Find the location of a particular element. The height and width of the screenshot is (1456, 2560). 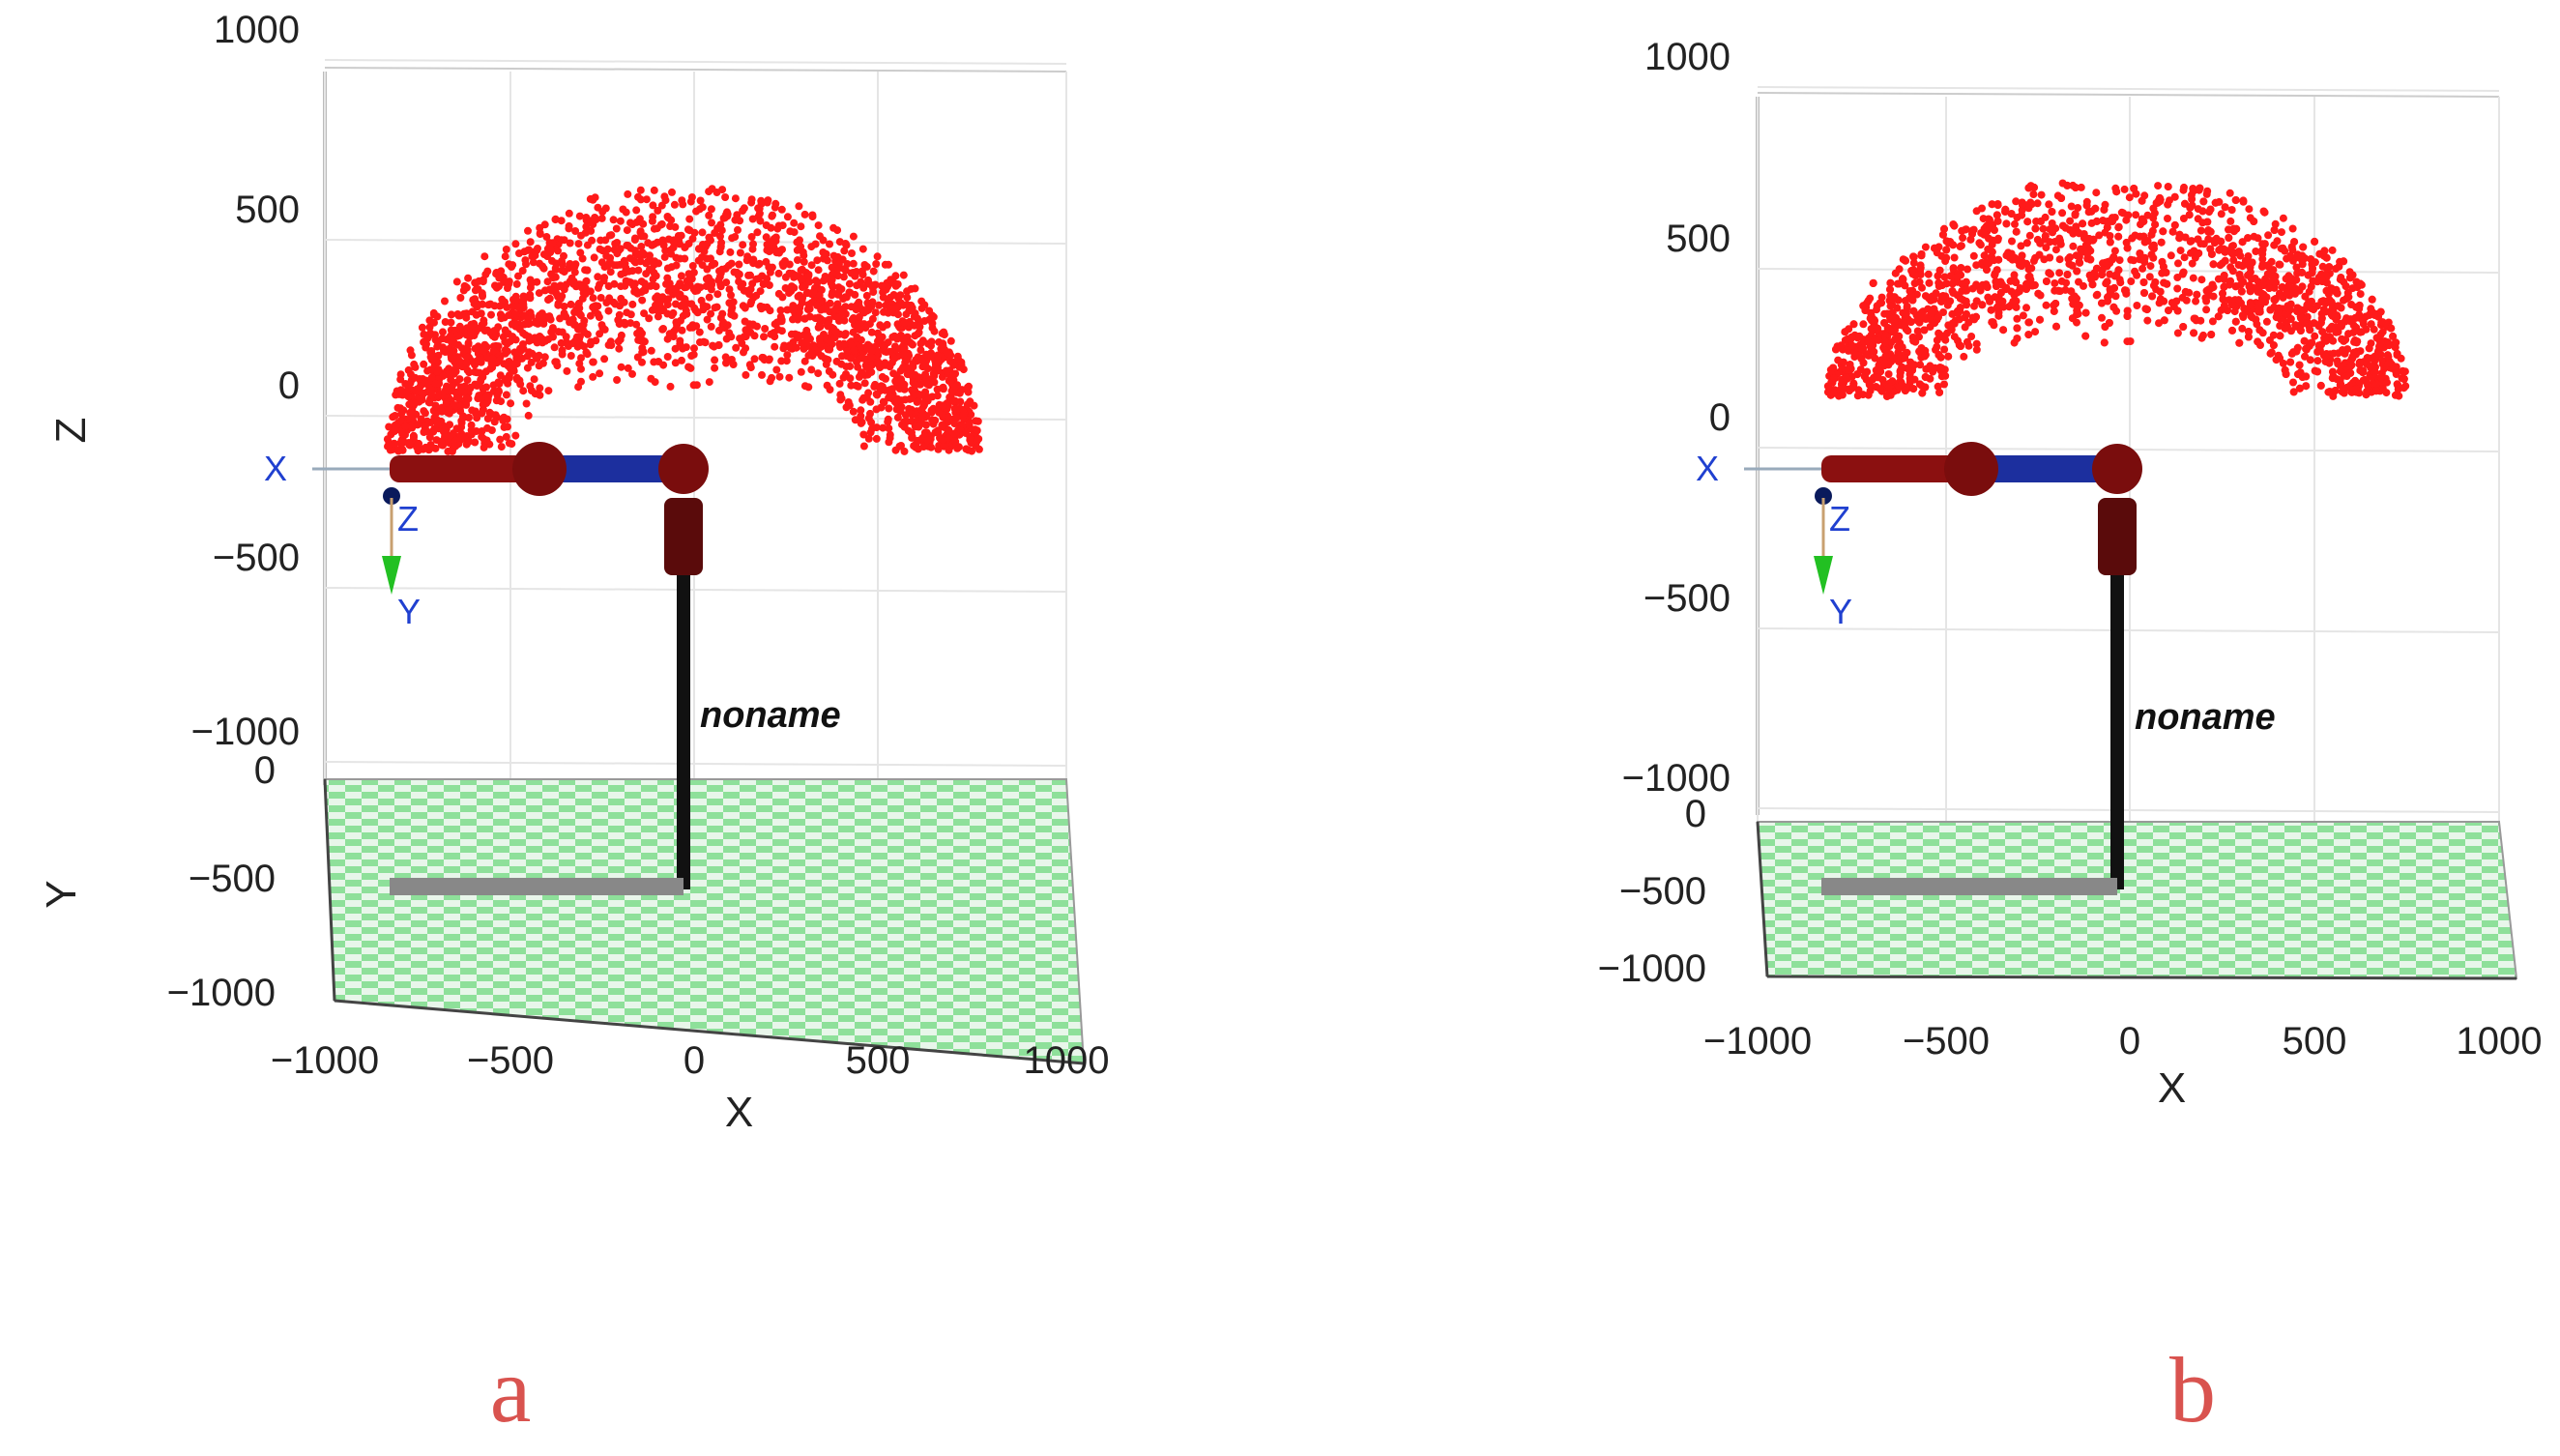

frame-label-x: X is located at coordinates (1707, 469).